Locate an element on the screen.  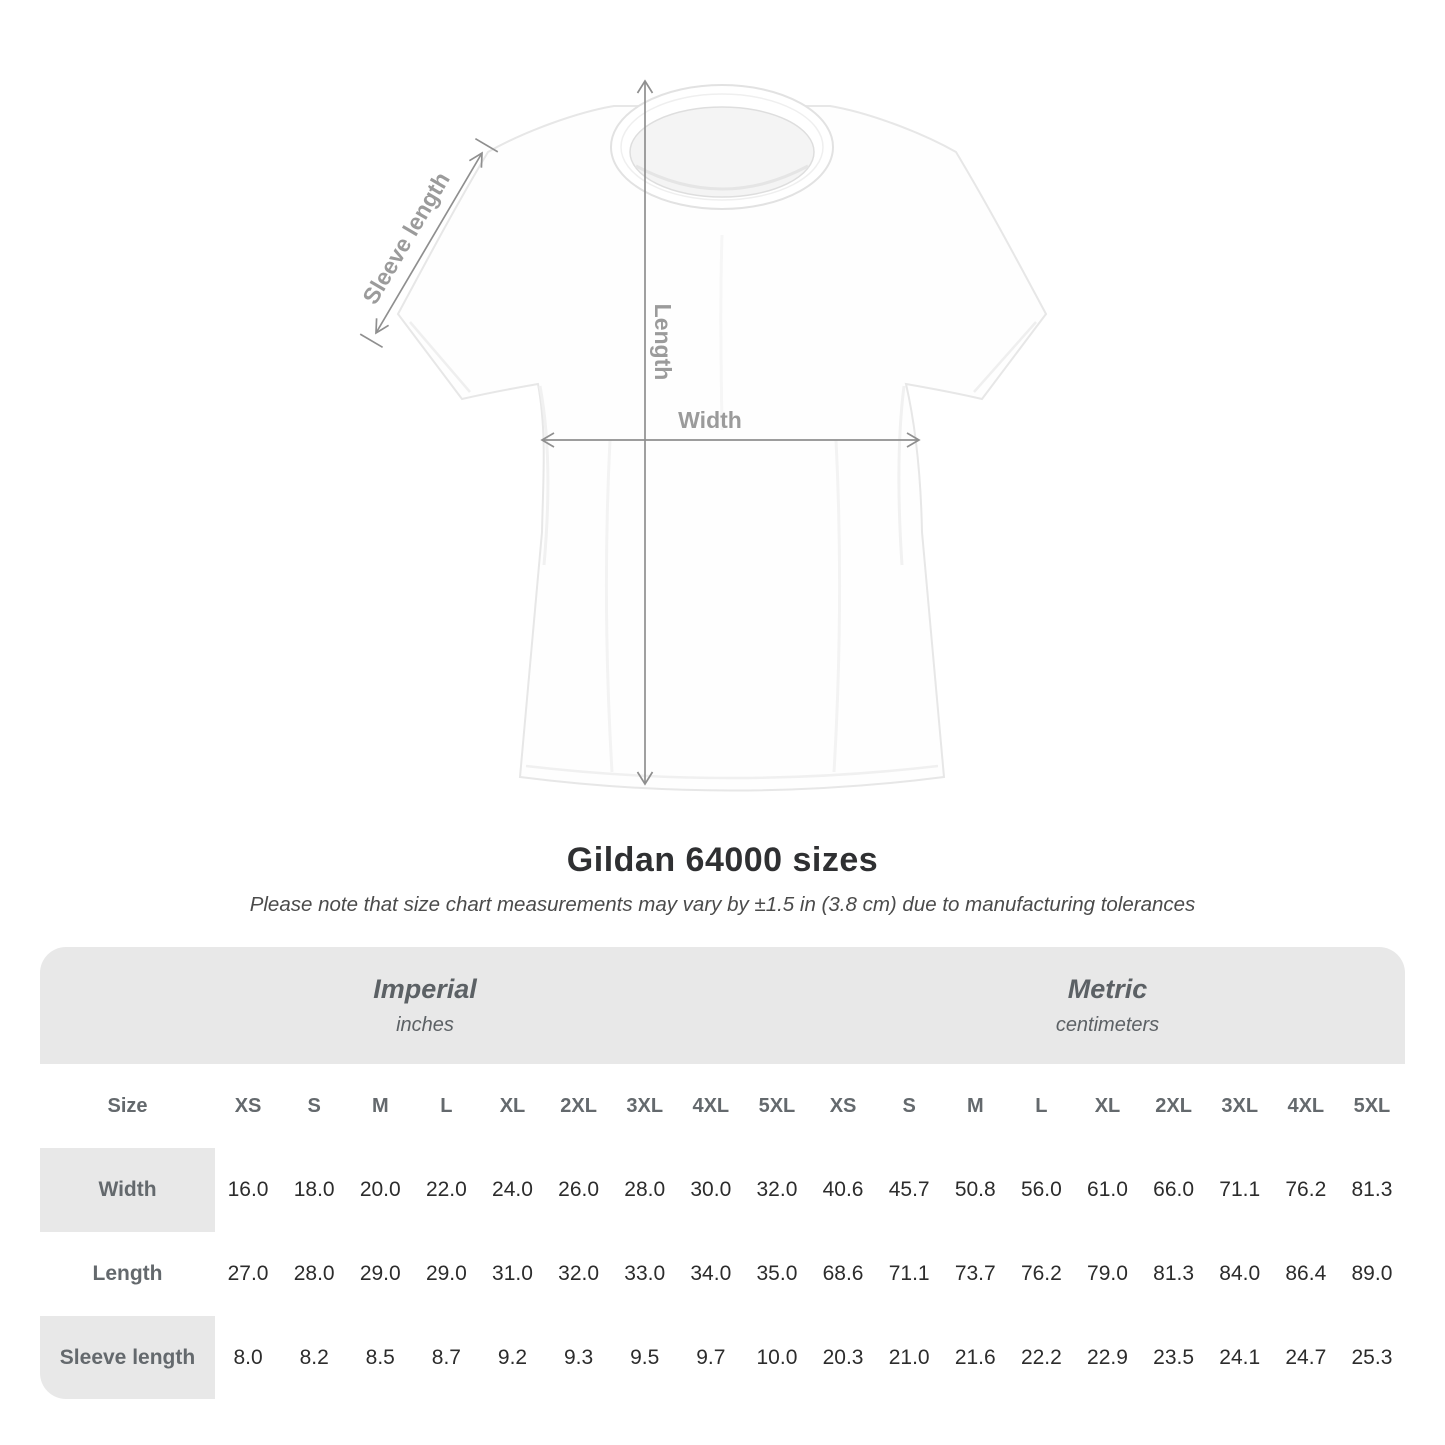
metric-value: 50.8 is located at coordinates (975, 1189).